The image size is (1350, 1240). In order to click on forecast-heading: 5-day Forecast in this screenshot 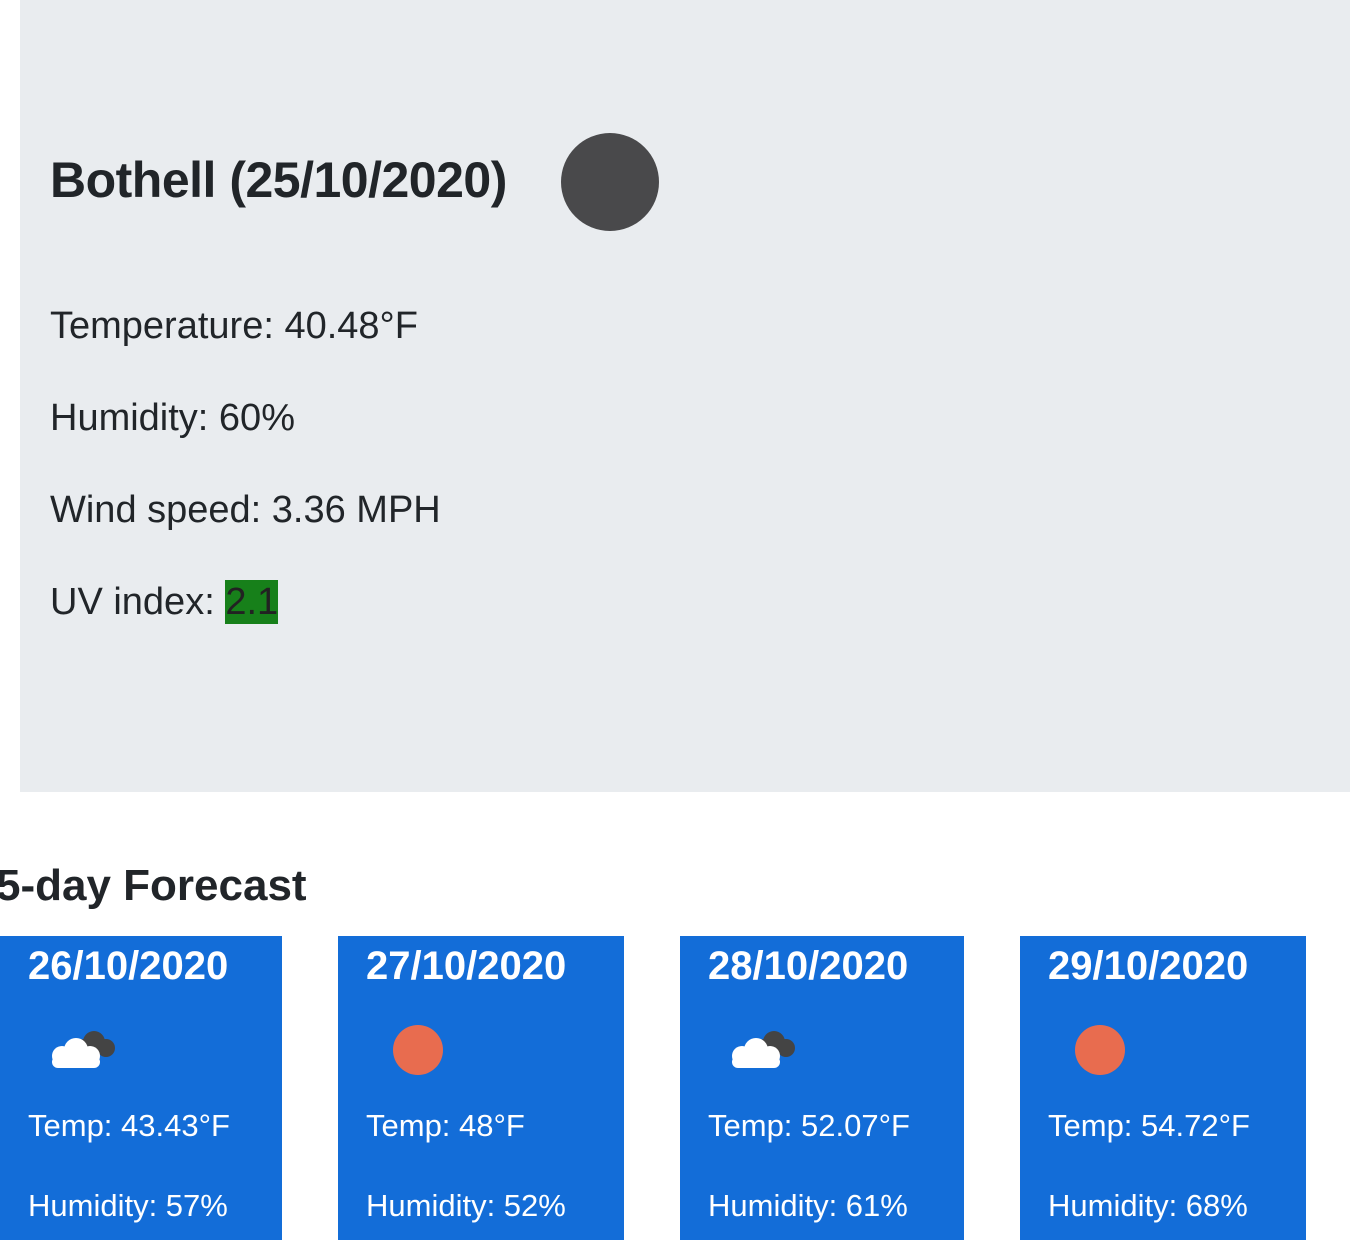, I will do `click(153, 885)`.